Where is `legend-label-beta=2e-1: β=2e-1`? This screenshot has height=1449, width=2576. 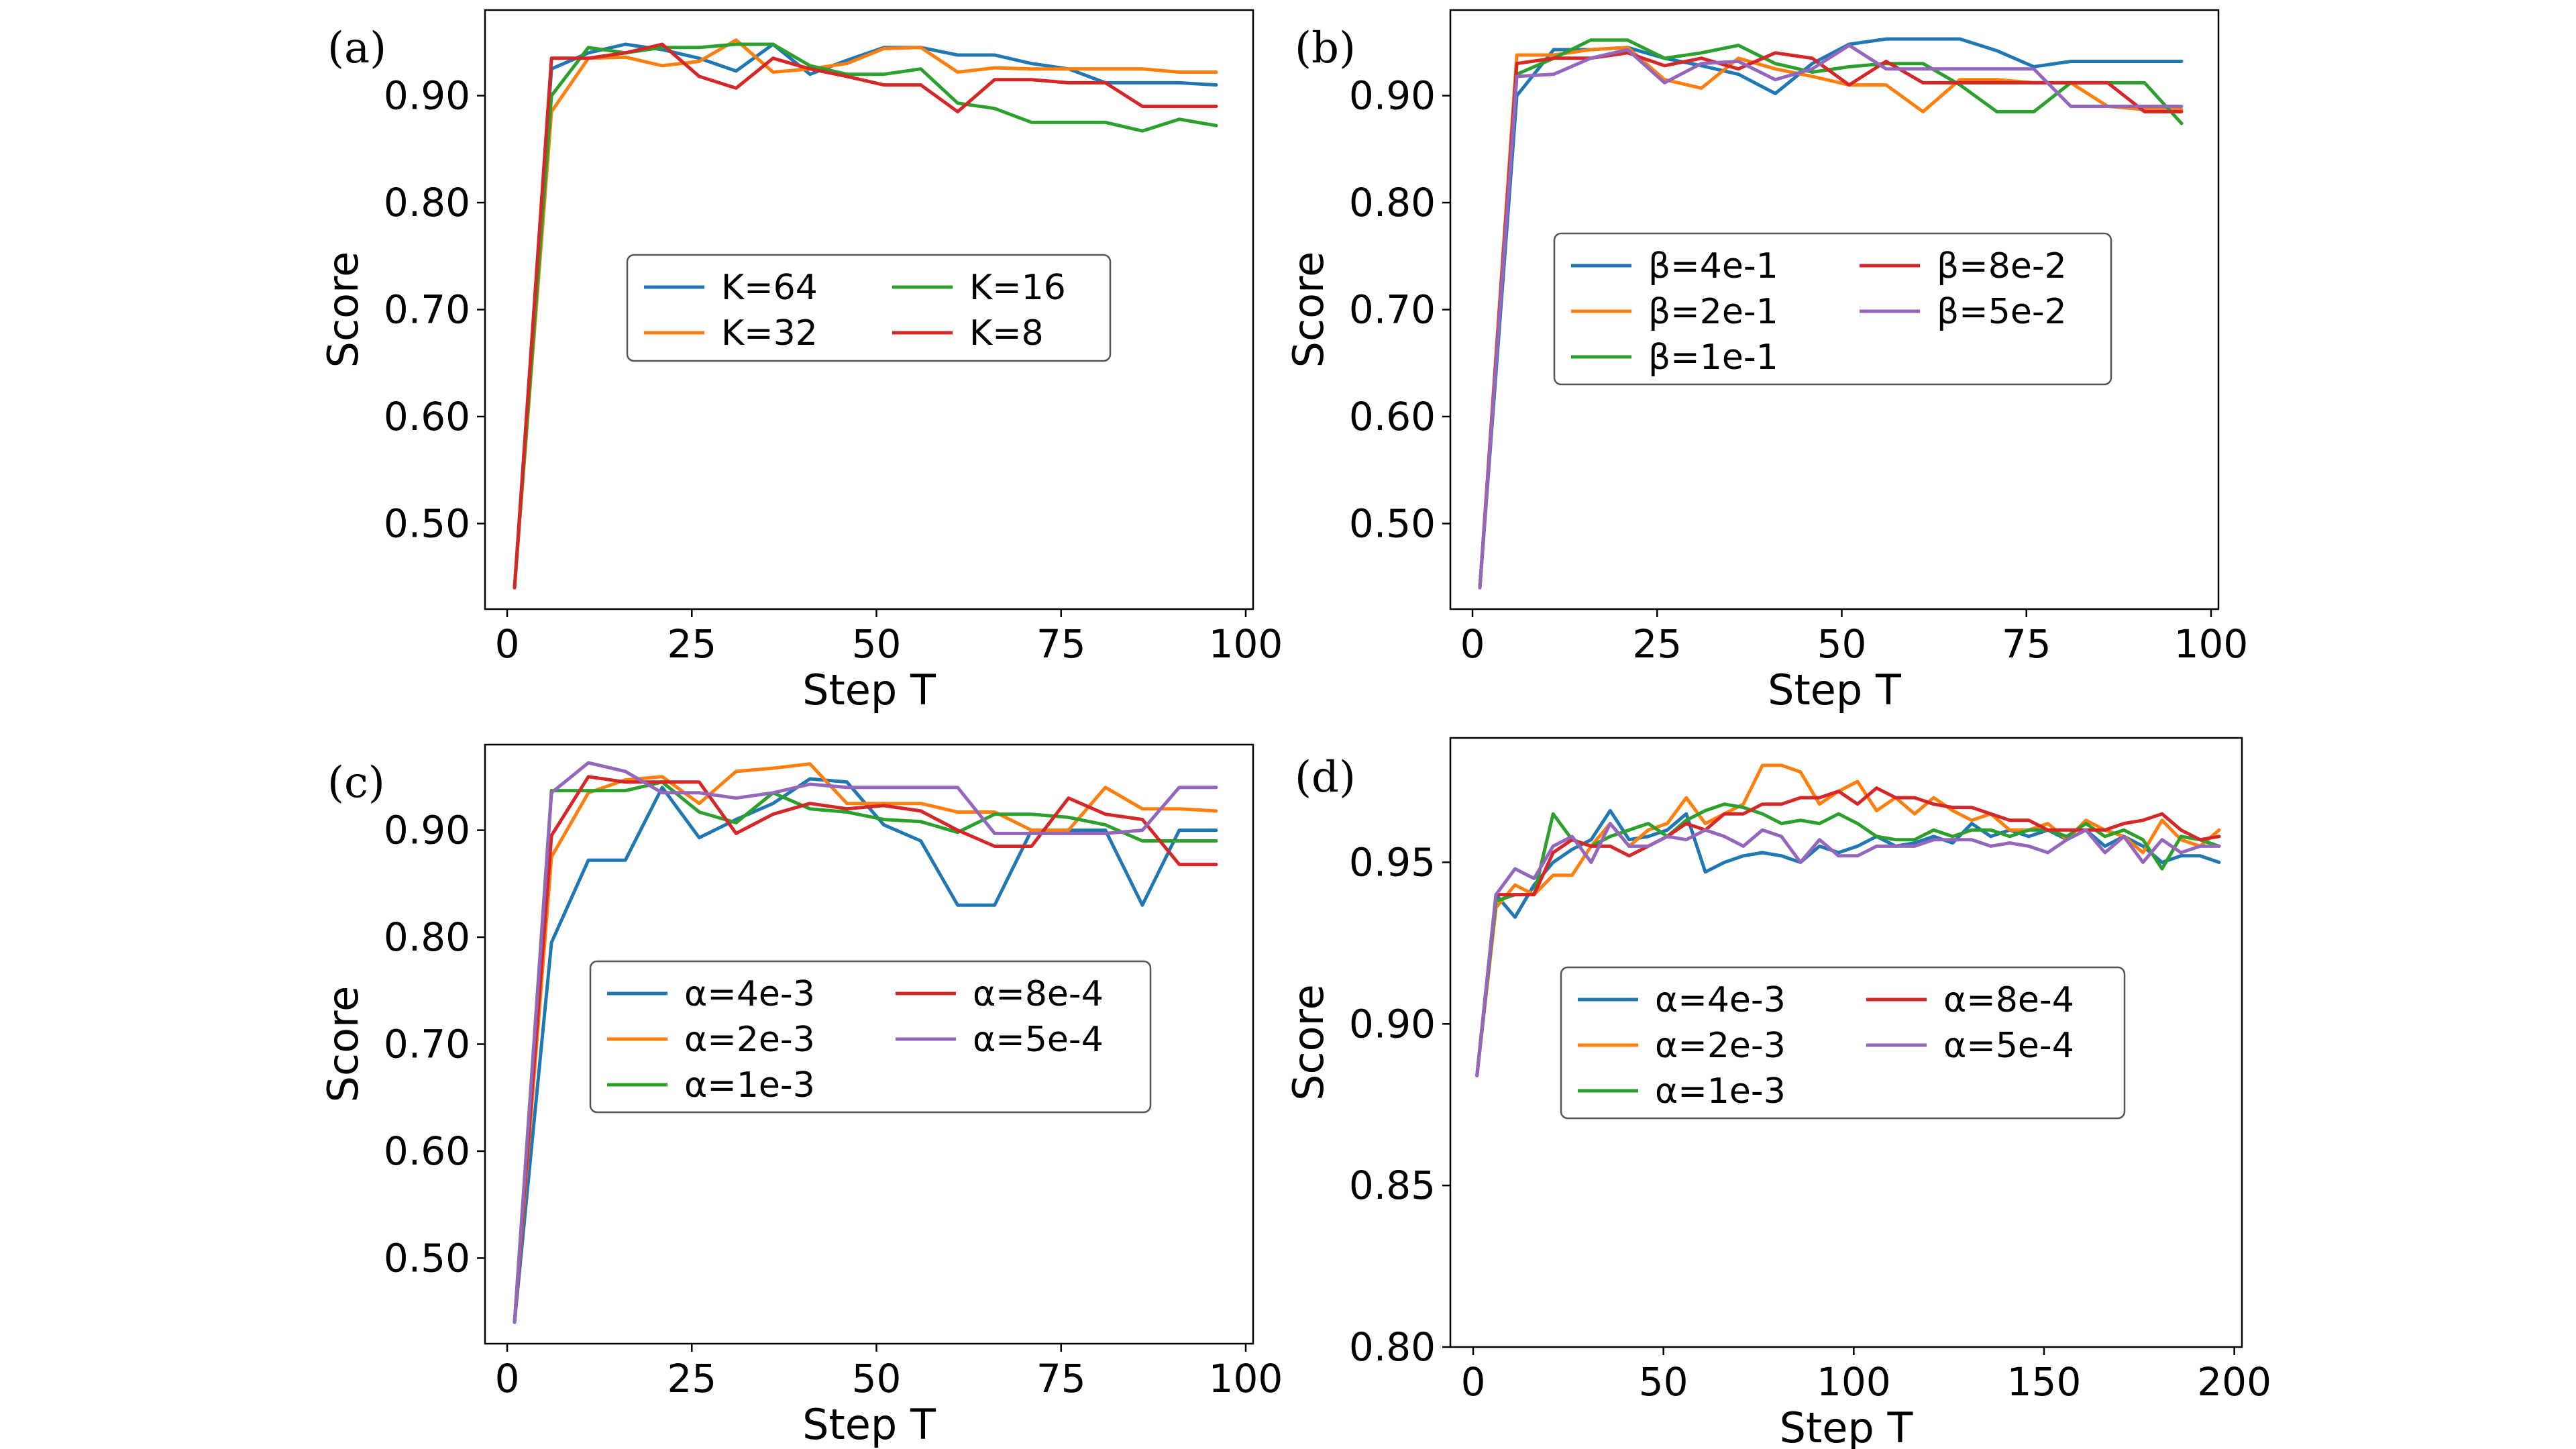 legend-label-beta=2e-1: β=2e-1 is located at coordinates (1713, 312).